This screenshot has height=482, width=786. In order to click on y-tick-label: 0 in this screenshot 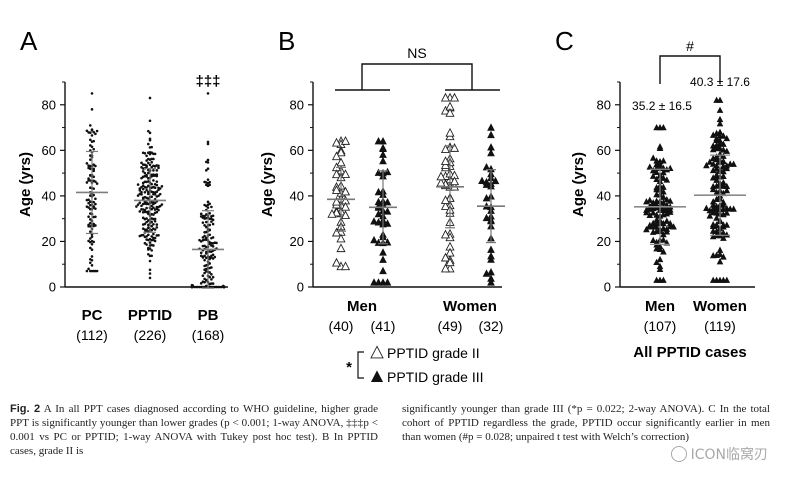, I will do `click(300, 287)`.